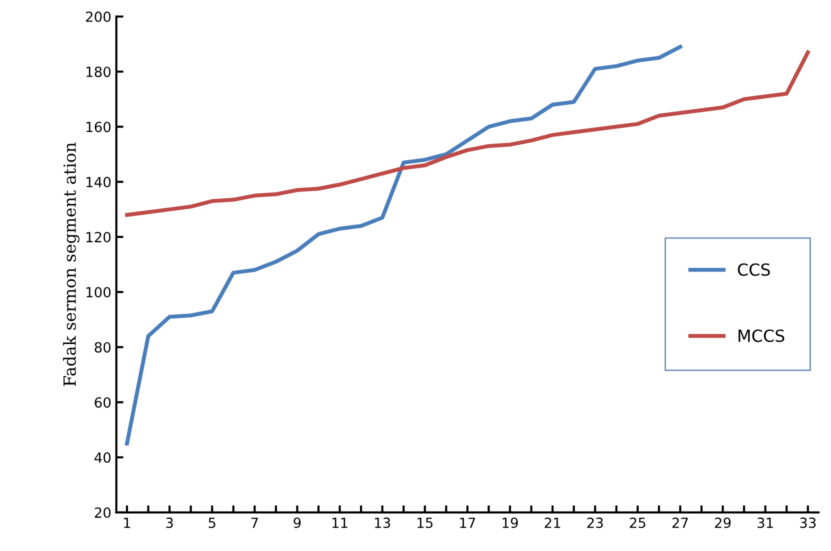  Describe the element at coordinates (680, 523) in the screenshot. I see `x-tick-label: 27` at that location.